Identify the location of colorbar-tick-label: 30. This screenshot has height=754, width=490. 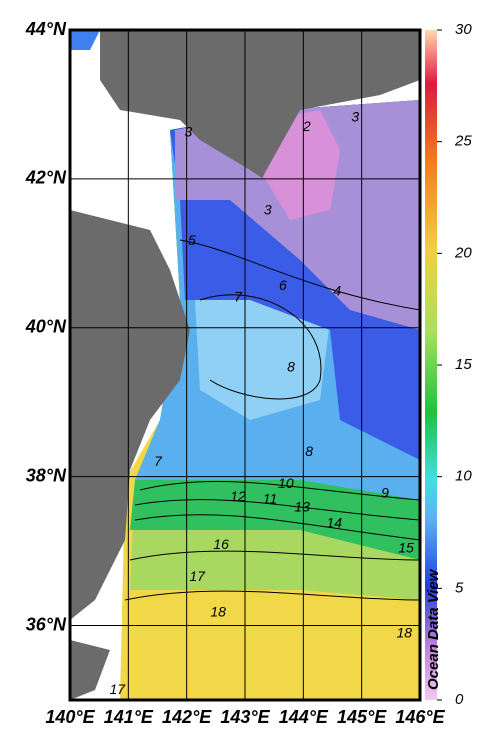
(463, 29).